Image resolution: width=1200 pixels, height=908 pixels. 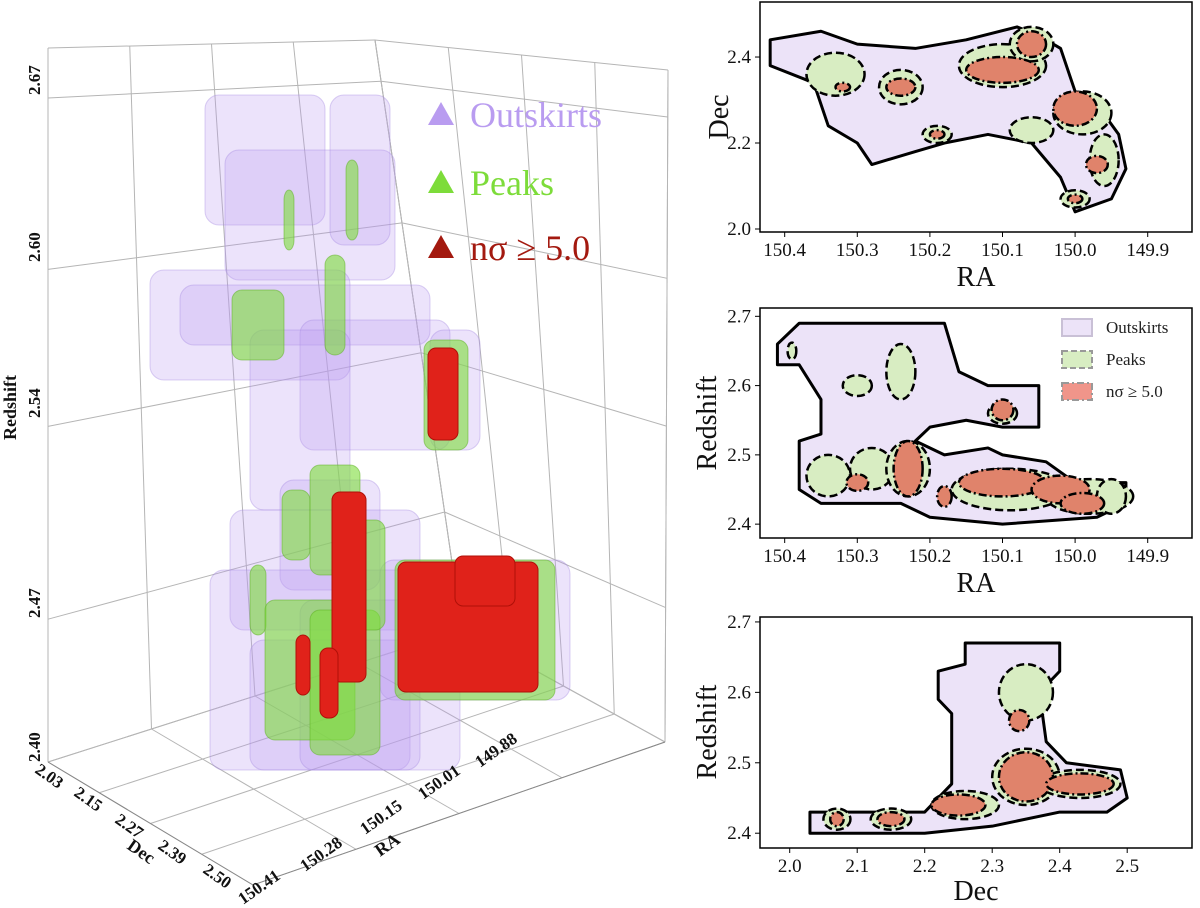 What do you see at coordinates (1075, 556) in the screenshot?
I see `x-tick-label: 150.0` at bounding box center [1075, 556].